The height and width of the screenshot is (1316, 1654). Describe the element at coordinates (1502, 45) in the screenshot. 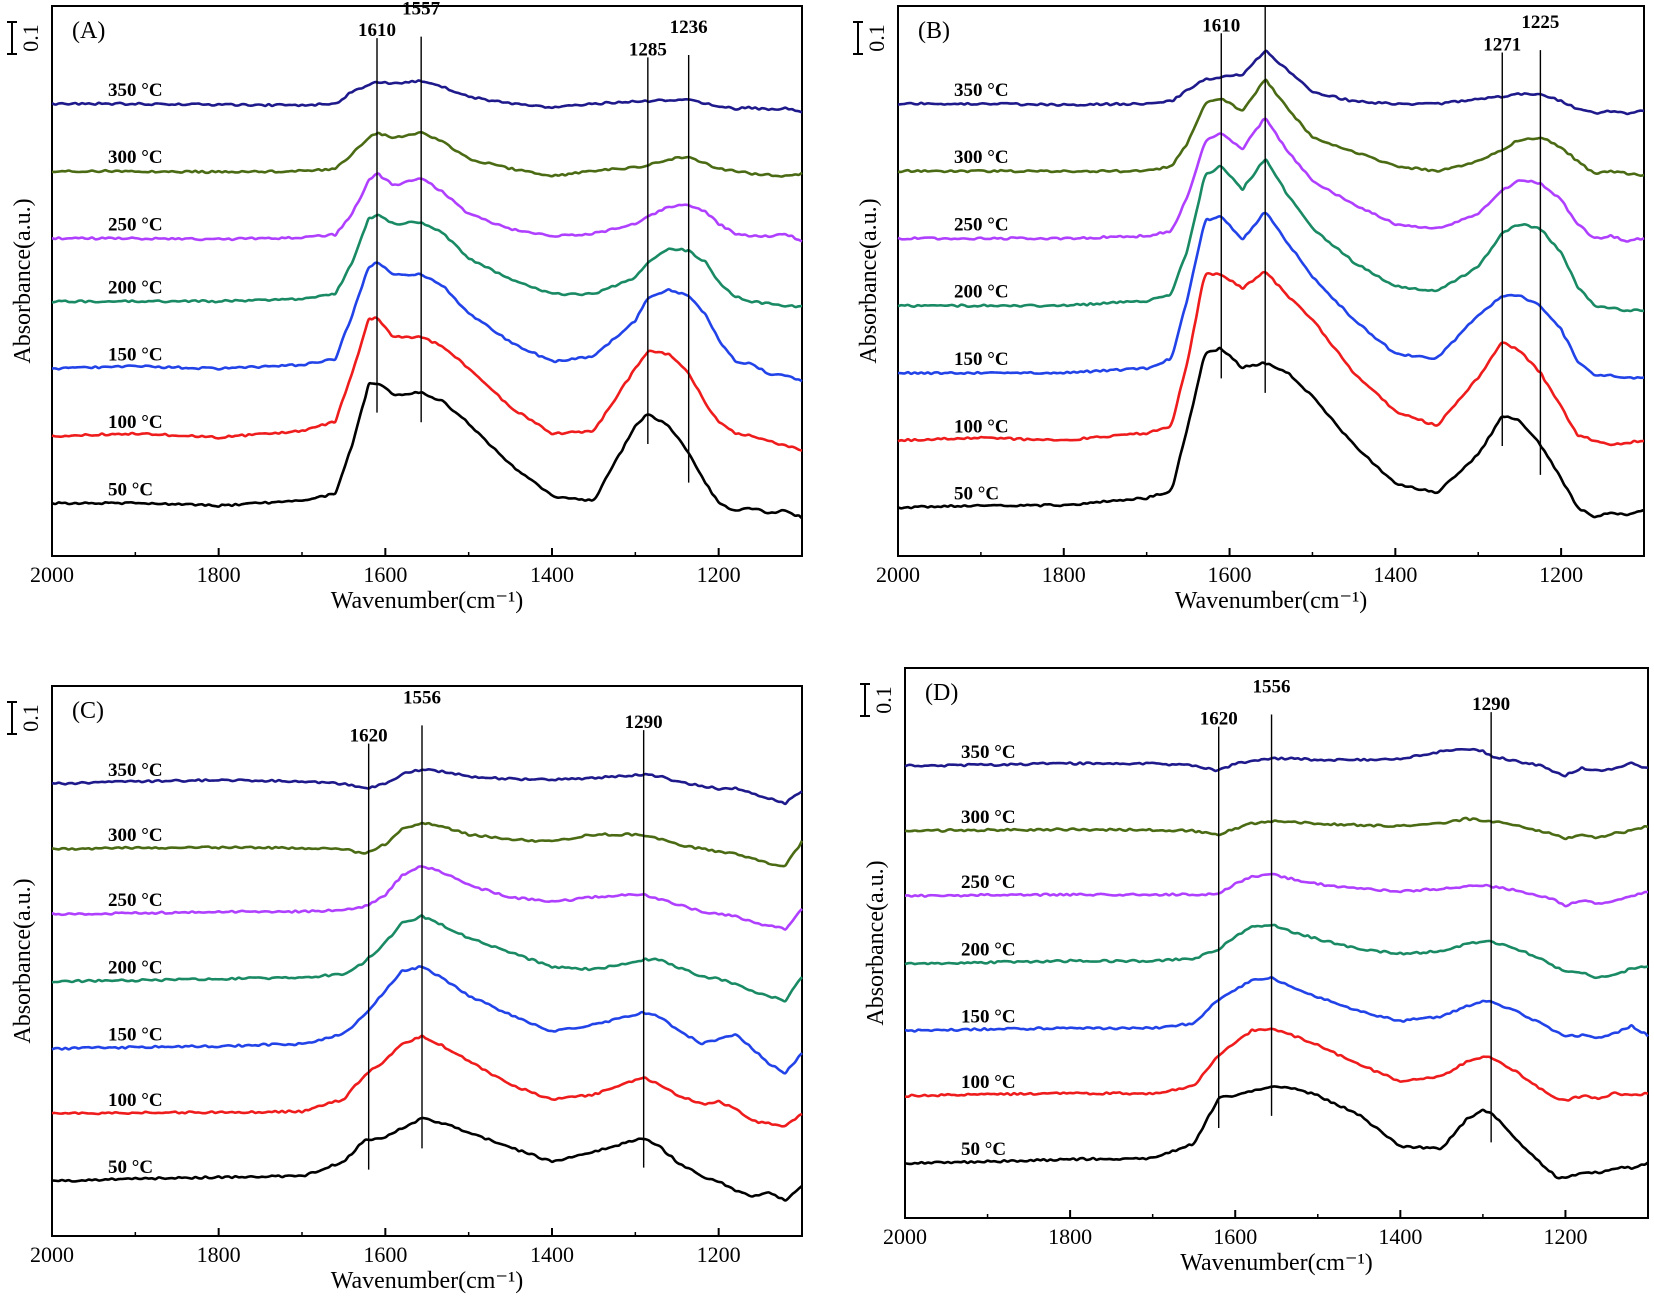

I see `peak-label: 1271` at that location.